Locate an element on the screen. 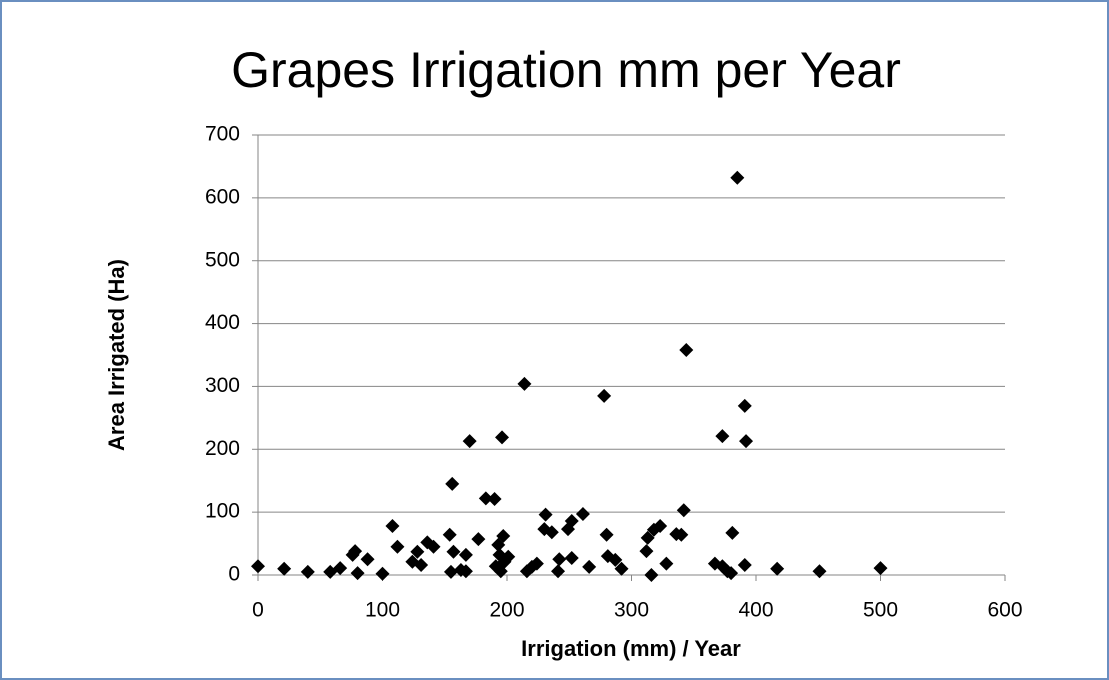  x-tick-label: 200 is located at coordinates (506, 610).